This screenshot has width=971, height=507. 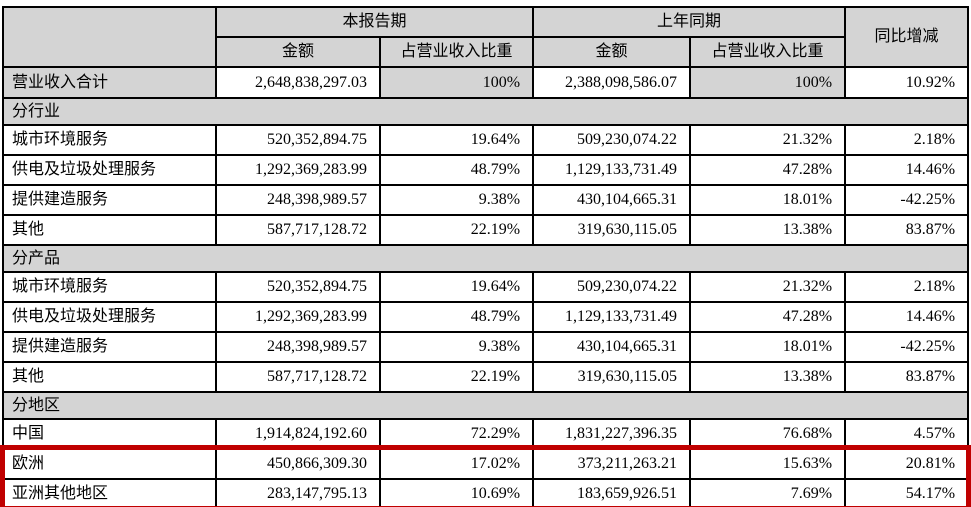 I want to click on current-share-cell: 10.69%, so click(x=456, y=492).